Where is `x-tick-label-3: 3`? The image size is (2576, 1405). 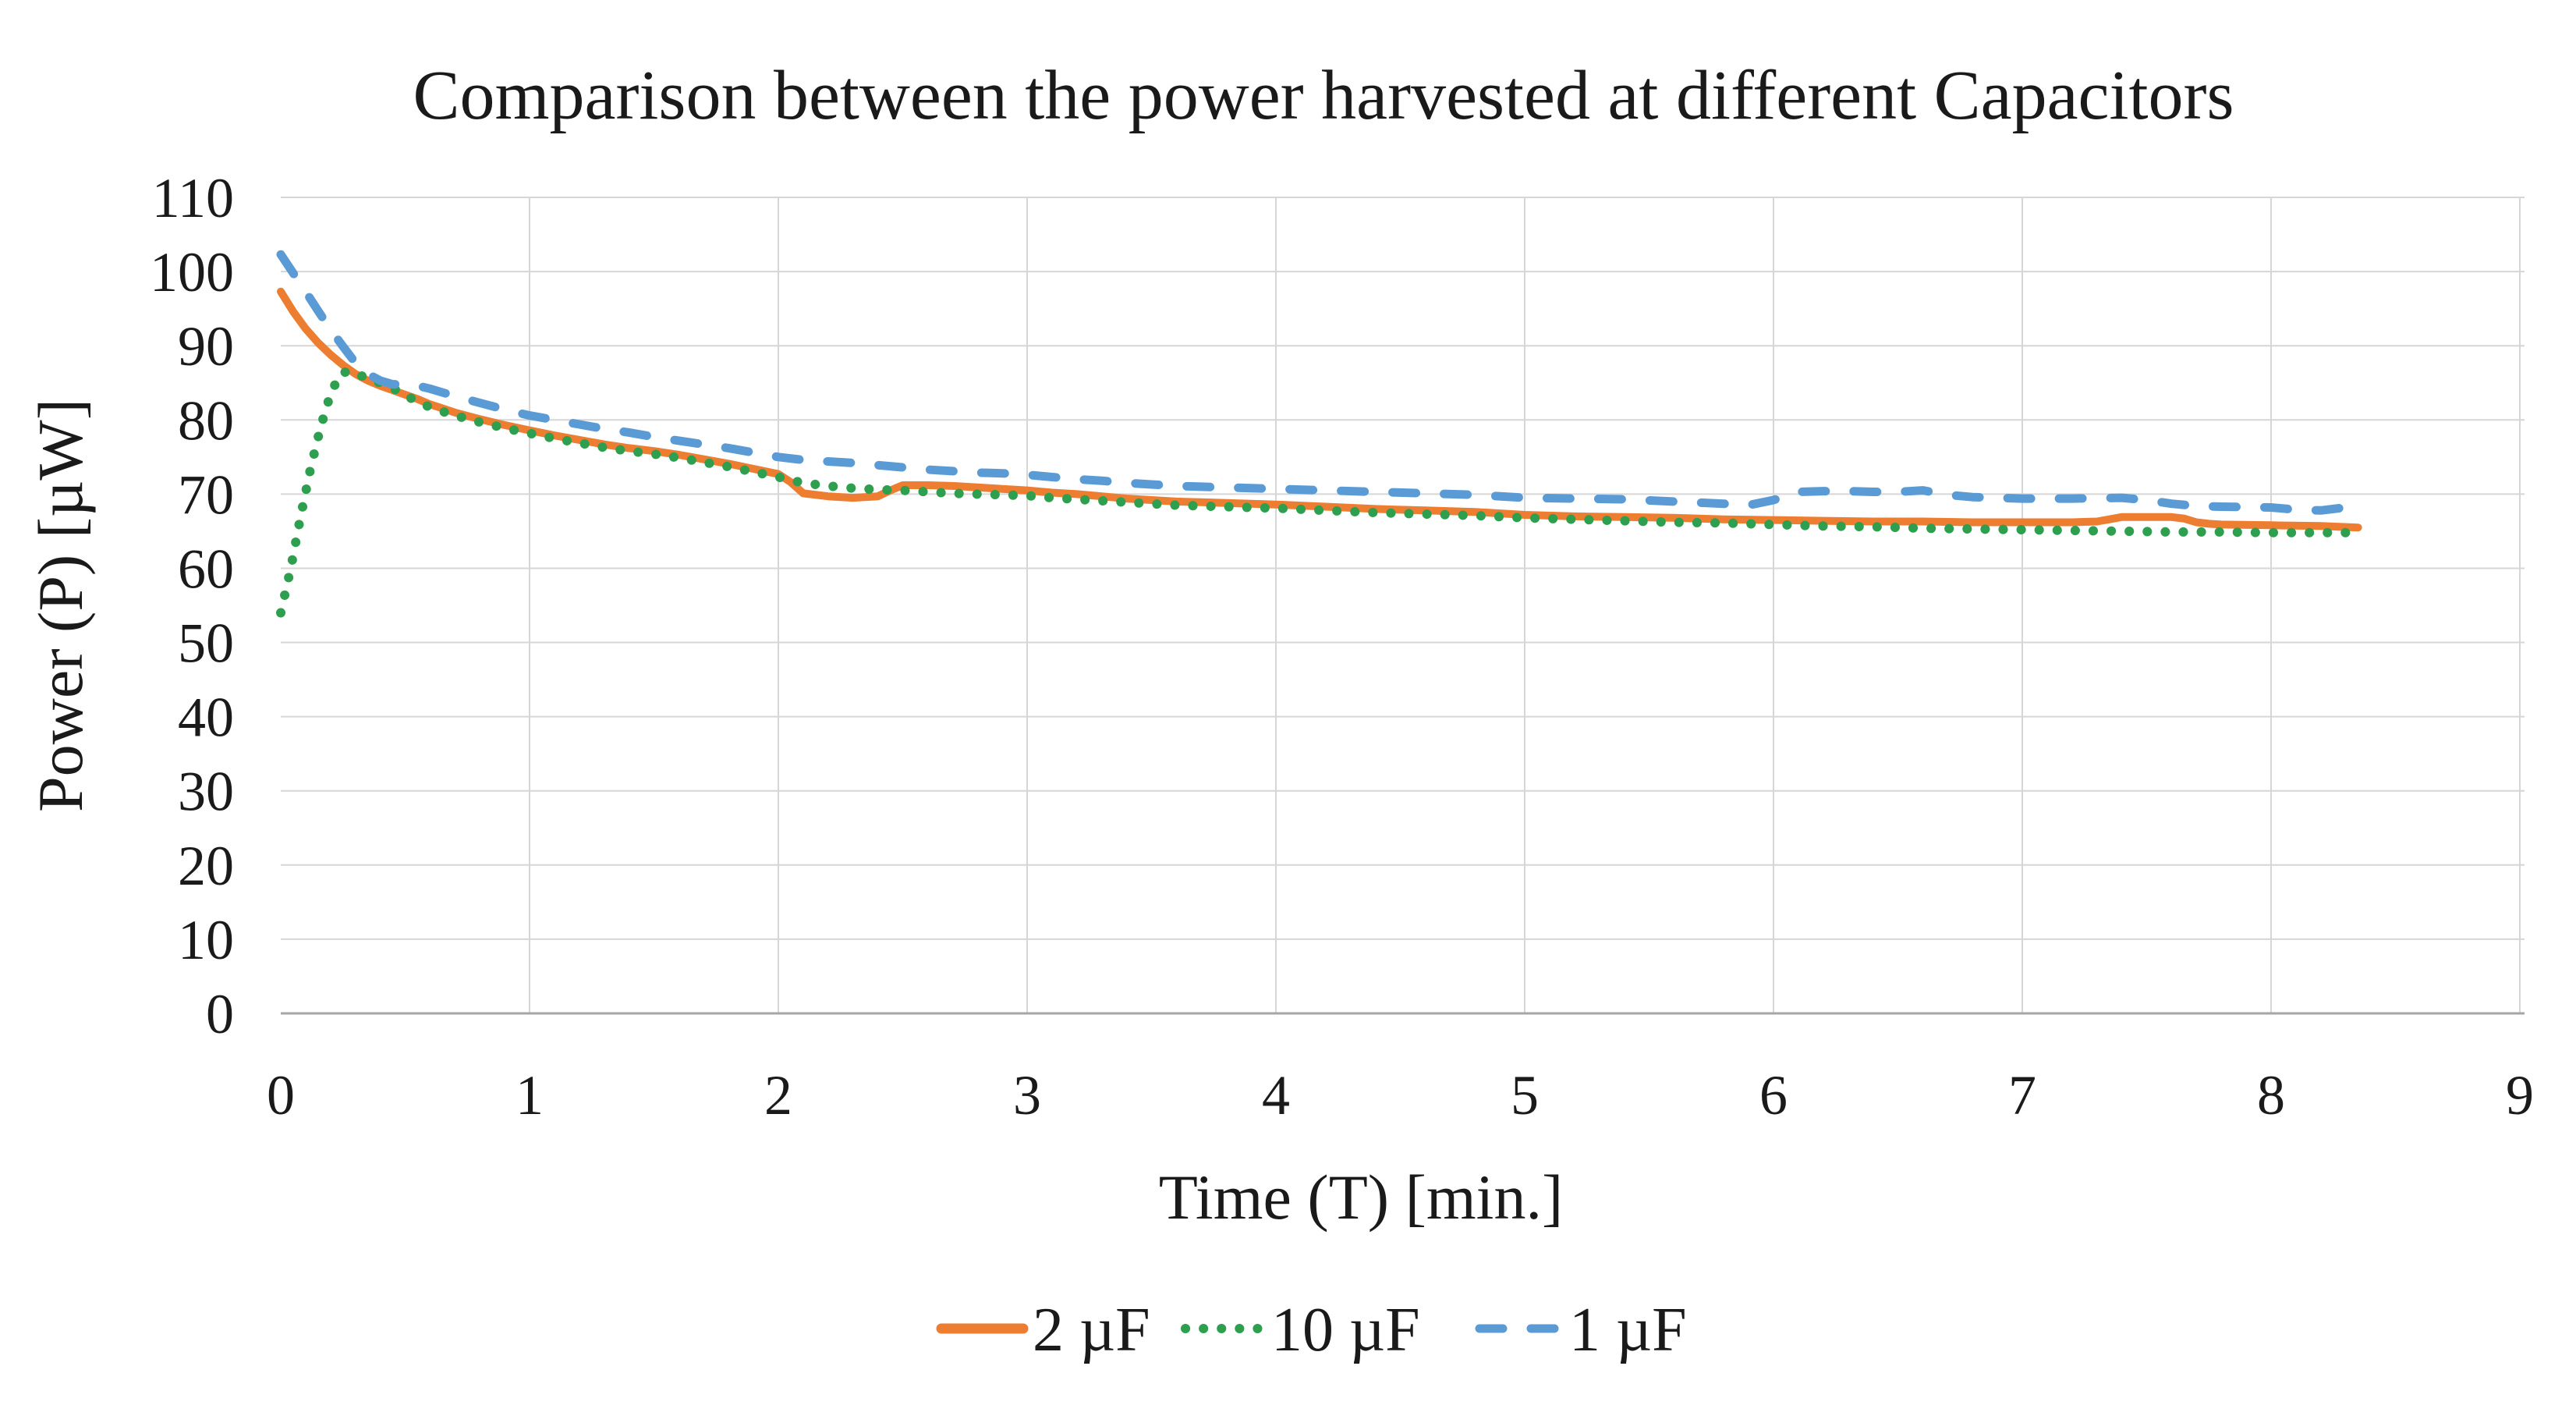
x-tick-label-3: 3 is located at coordinates (1027, 1095).